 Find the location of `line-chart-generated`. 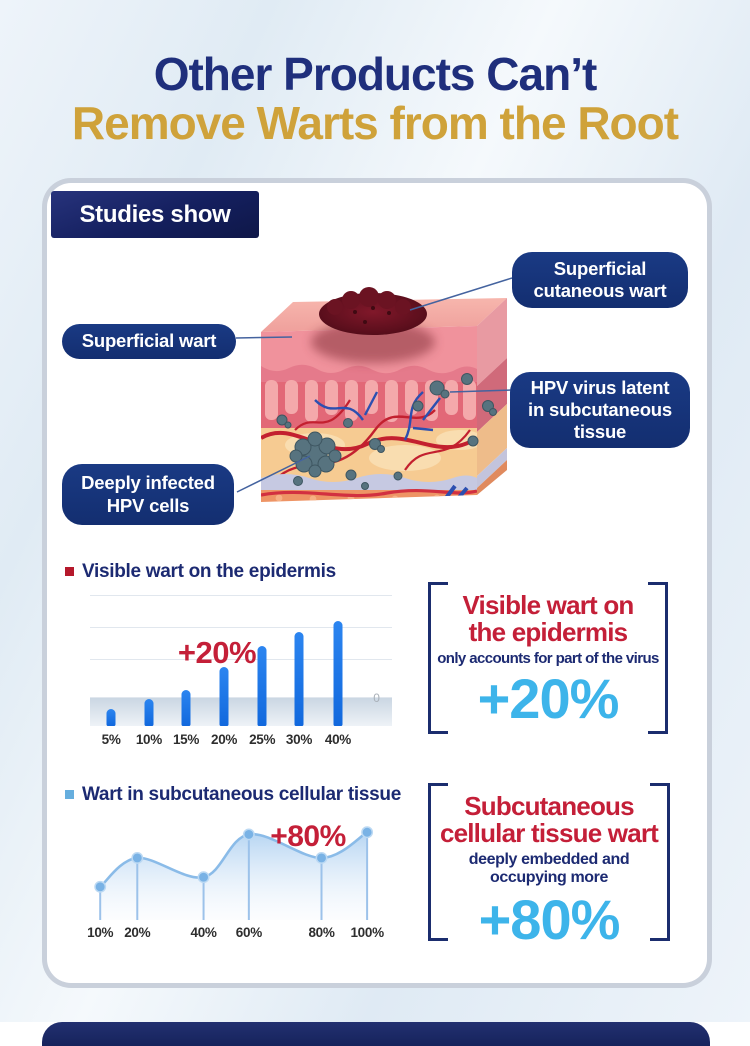

line-chart-generated is located at coordinates (234, 873).